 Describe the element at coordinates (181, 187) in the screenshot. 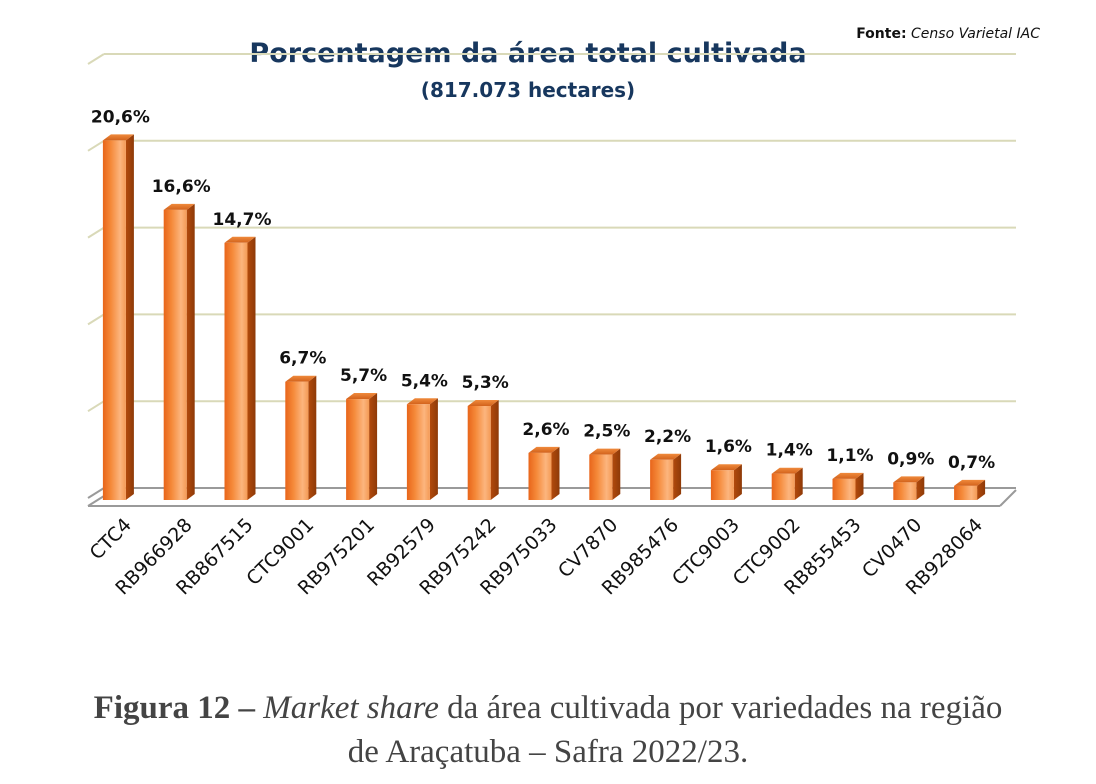

I see `value-label: 16,6%` at that location.